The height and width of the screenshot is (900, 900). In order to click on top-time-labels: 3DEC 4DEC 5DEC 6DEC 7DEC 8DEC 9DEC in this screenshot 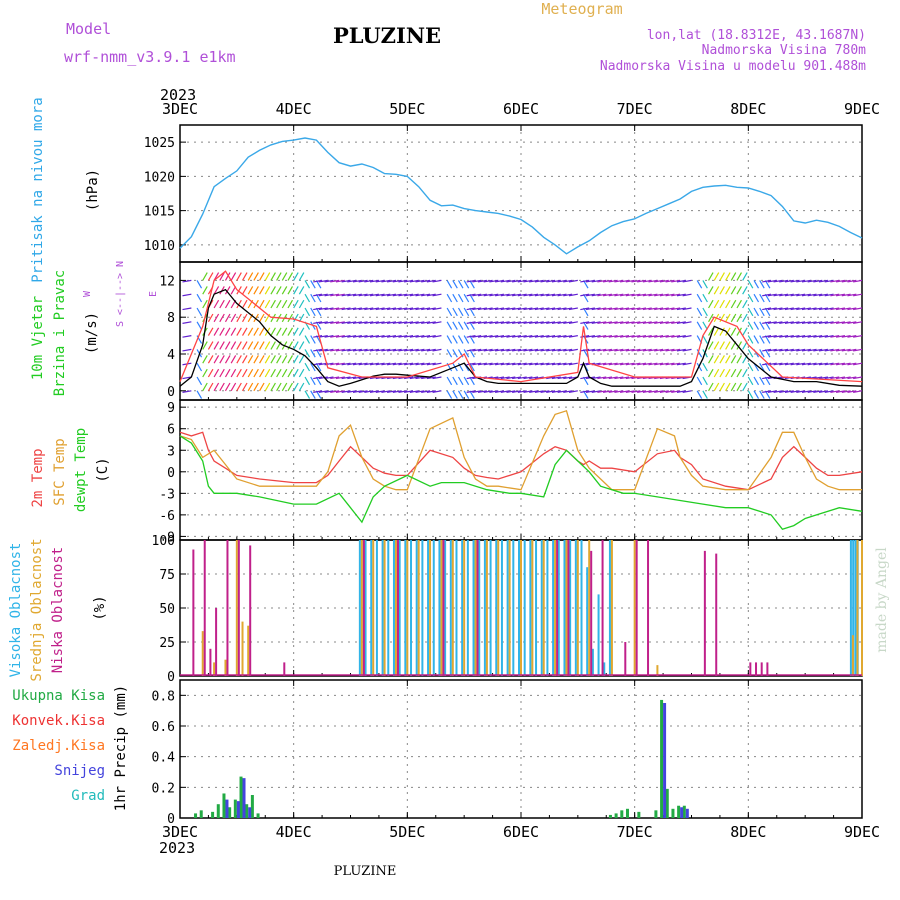, I will do `click(521, 109)`.